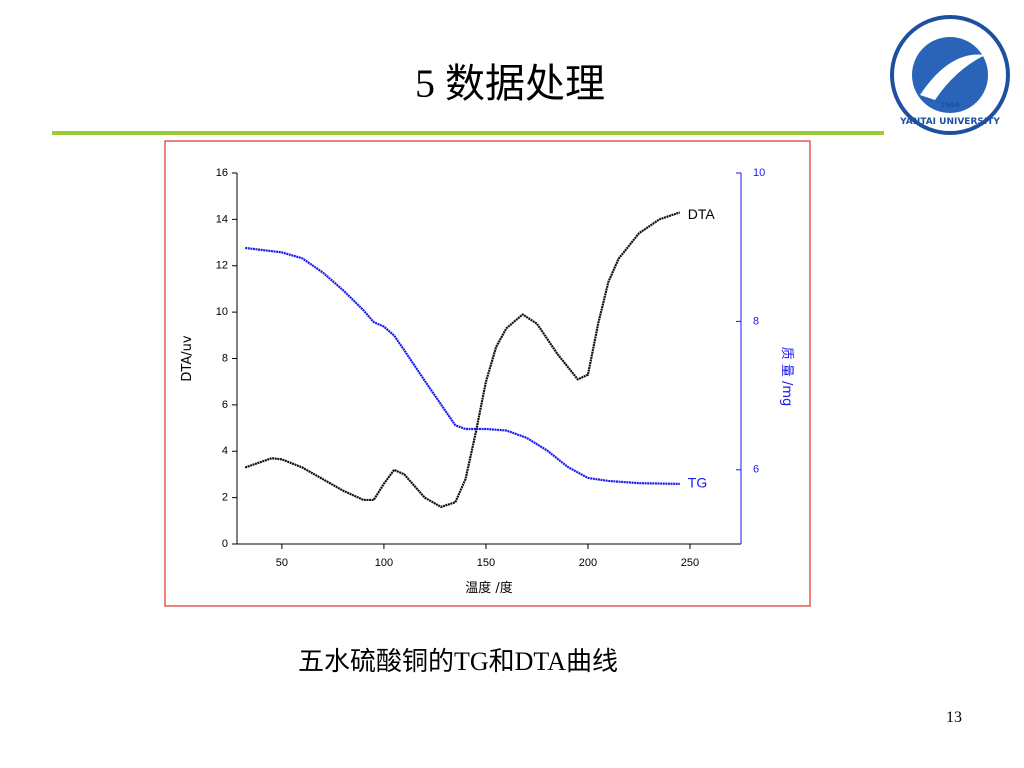 The image size is (1024, 768). I want to click on y2-tick-label: 8, so click(756, 321).